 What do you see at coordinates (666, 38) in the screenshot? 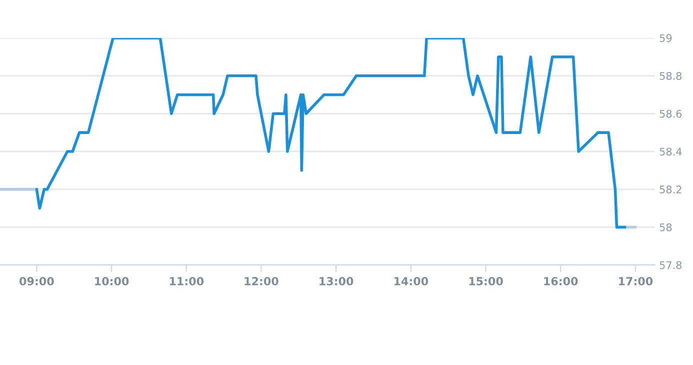
I see `y-tick-label: 59` at bounding box center [666, 38].